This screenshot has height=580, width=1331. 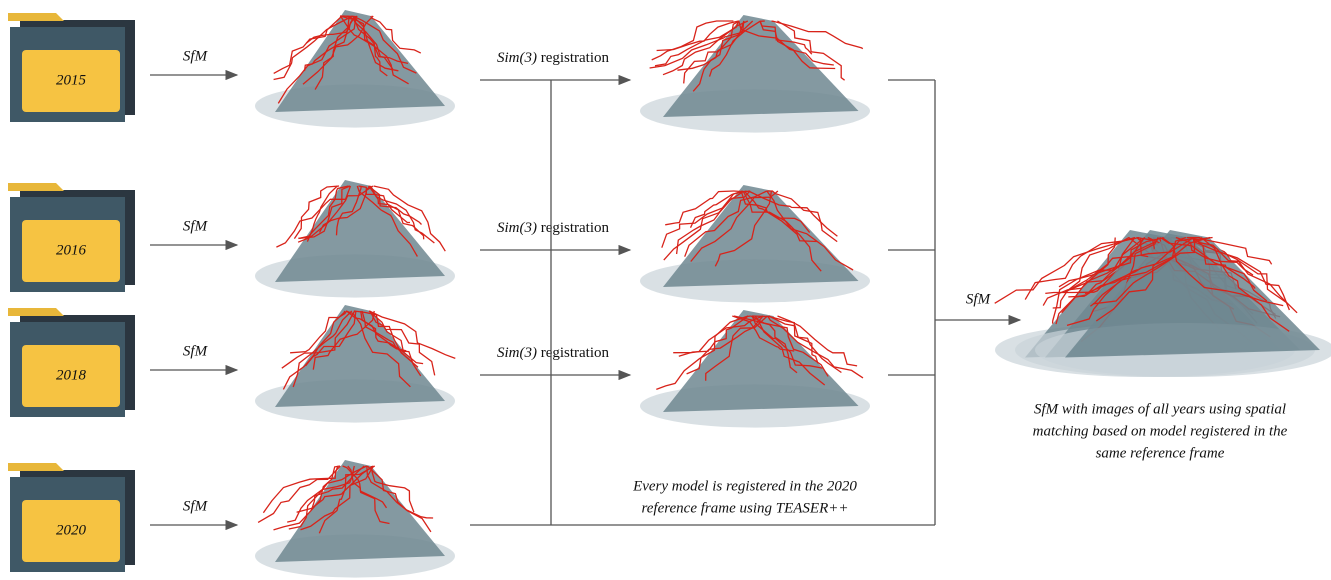 I want to click on registration-text: registration, so click(x=573, y=353).